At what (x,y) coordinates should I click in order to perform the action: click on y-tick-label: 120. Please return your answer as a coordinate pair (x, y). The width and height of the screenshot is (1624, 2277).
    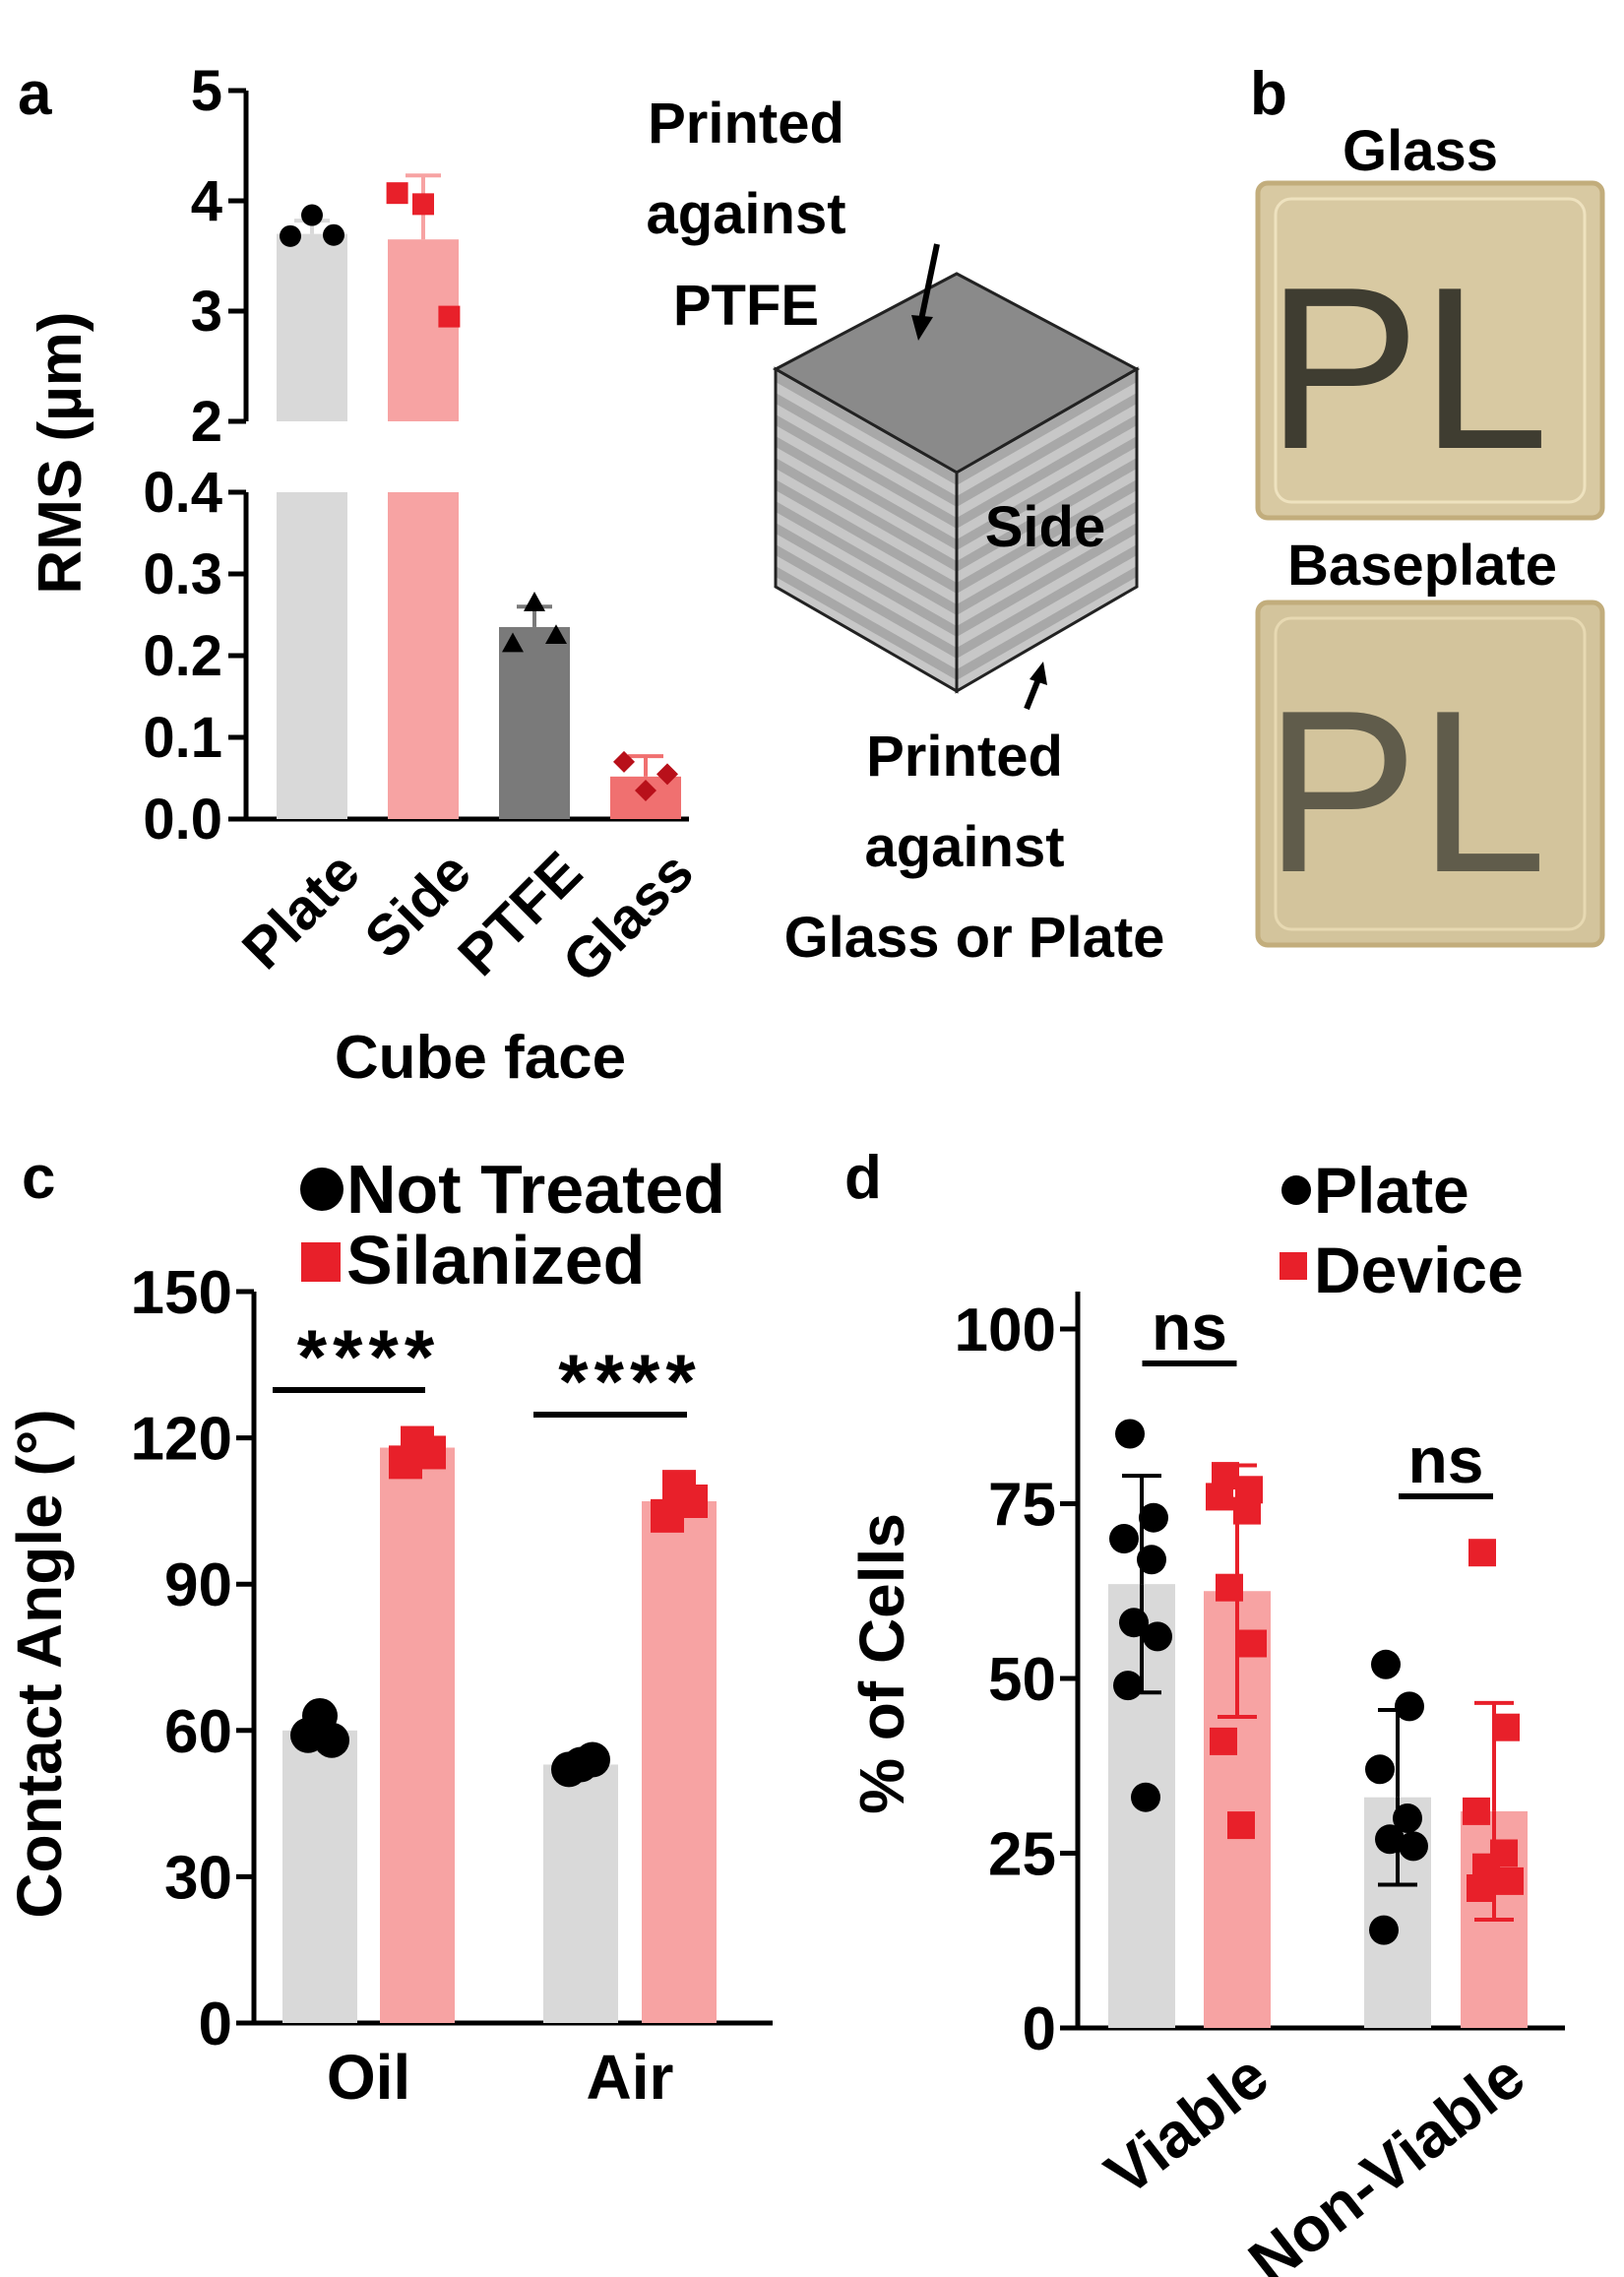
    Looking at the image, I should click on (181, 1440).